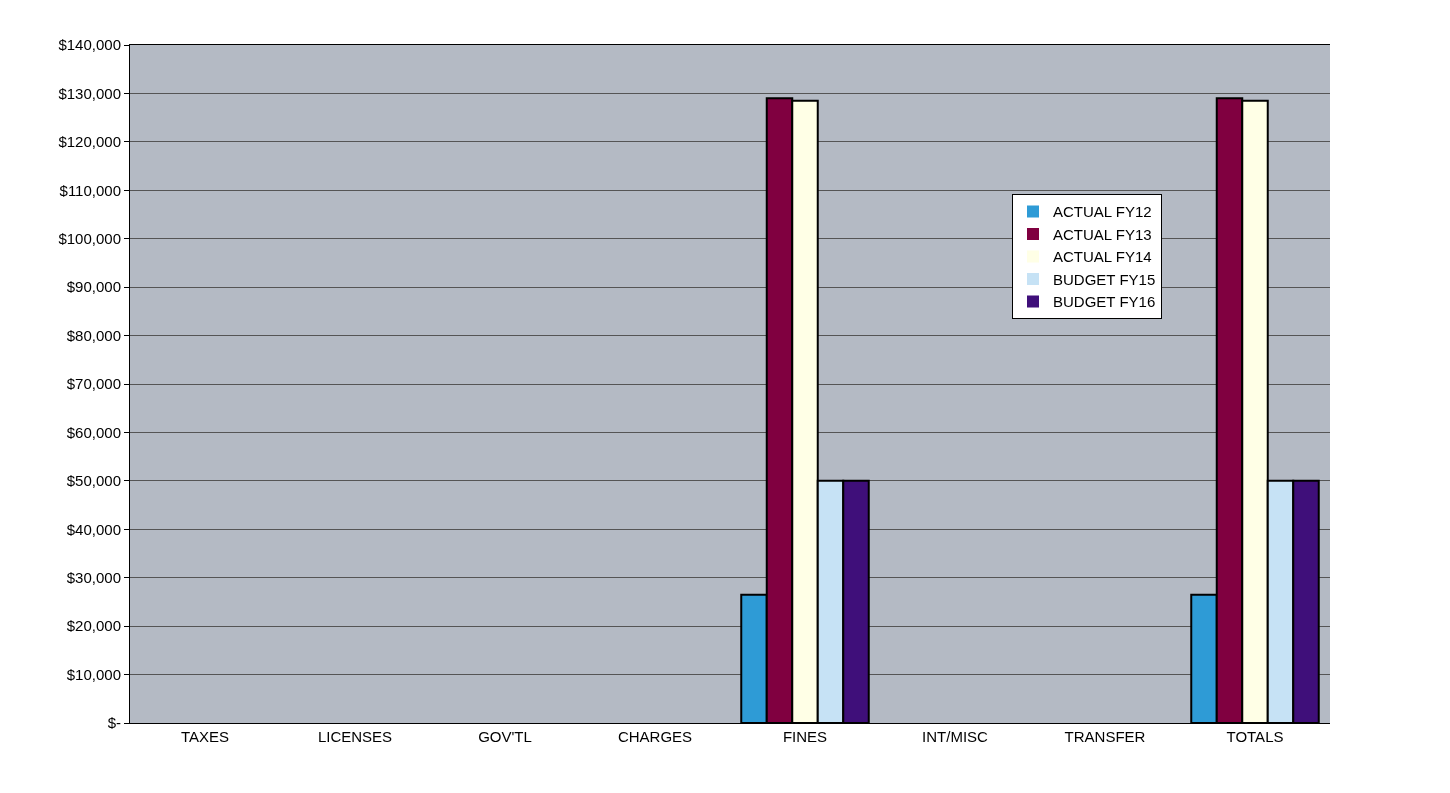 The width and height of the screenshot is (1450, 793). I want to click on y-tick-label: $-, so click(114, 723).